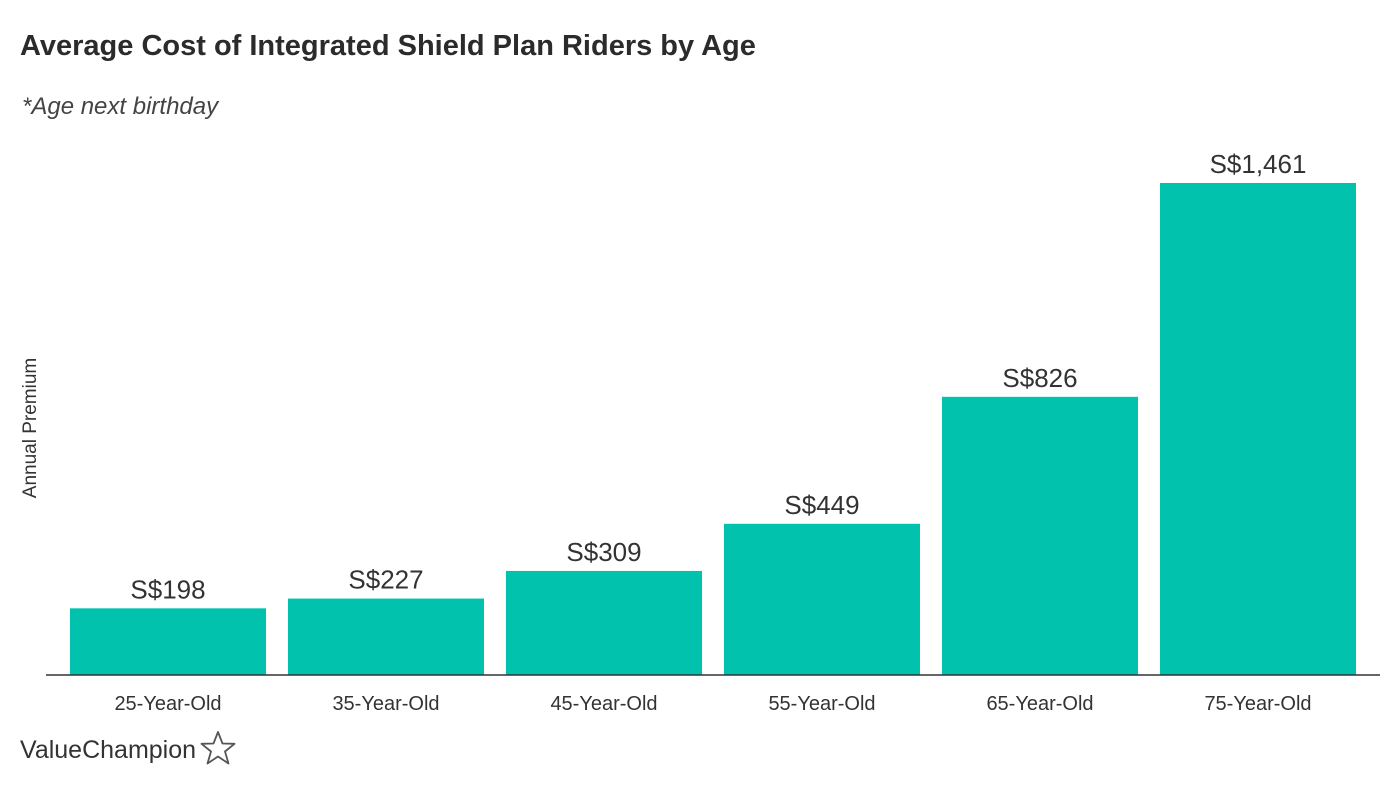  What do you see at coordinates (821, 704) in the screenshot?
I see `x-tick-label: 55-Year-Old` at bounding box center [821, 704].